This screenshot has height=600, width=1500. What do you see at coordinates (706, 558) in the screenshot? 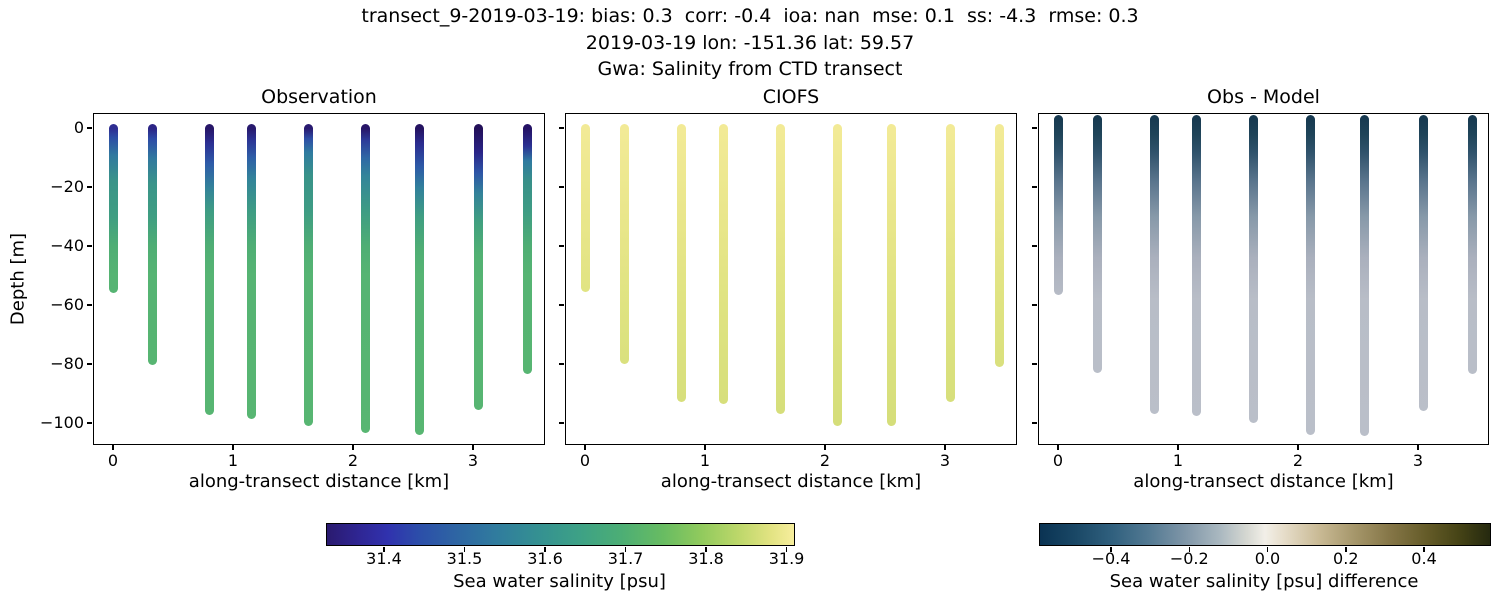
I see `colorbar-tick-label: 31.8` at bounding box center [706, 558].